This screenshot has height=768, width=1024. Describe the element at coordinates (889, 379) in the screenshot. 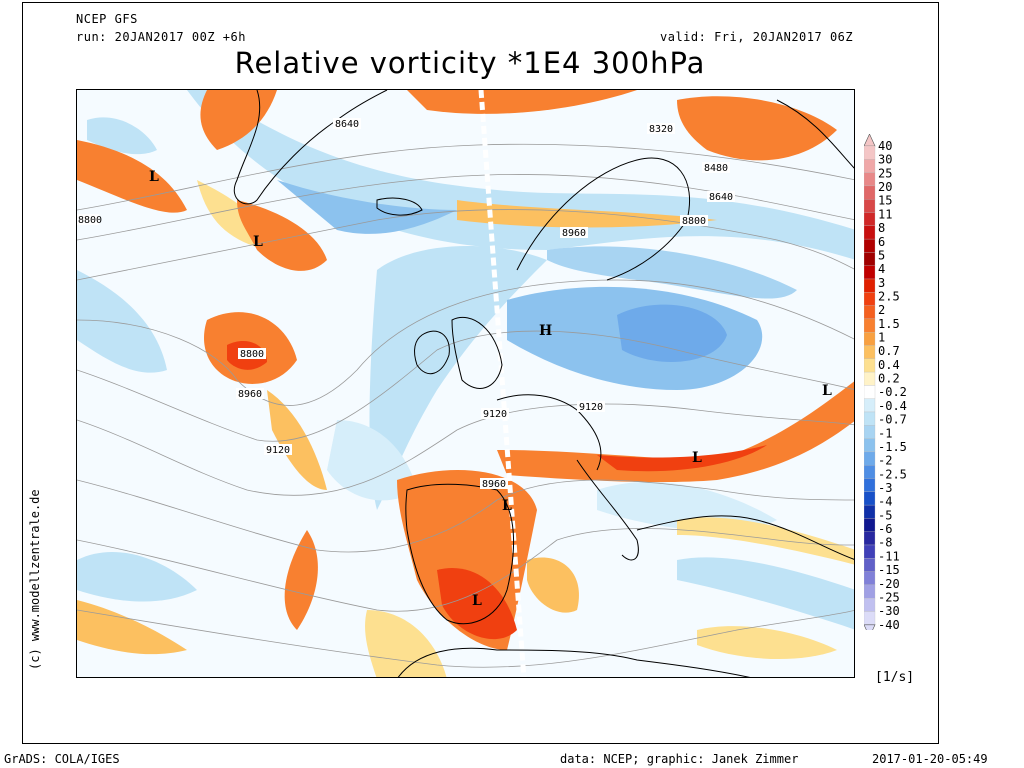

I see `legend-label: 0.2` at that location.